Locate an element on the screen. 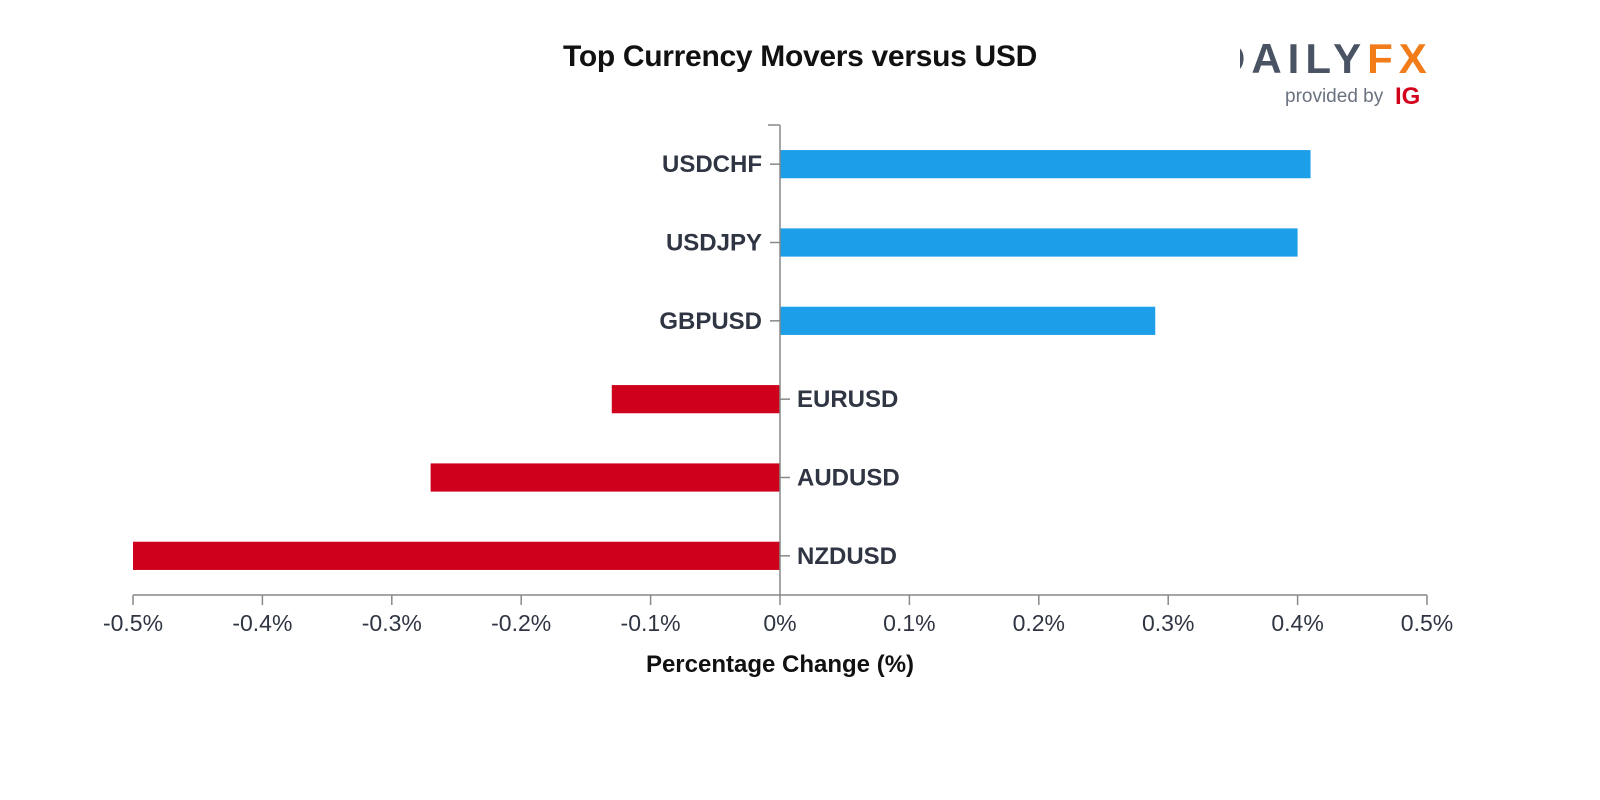  x-tick-label: 0.2% is located at coordinates (1039, 623).